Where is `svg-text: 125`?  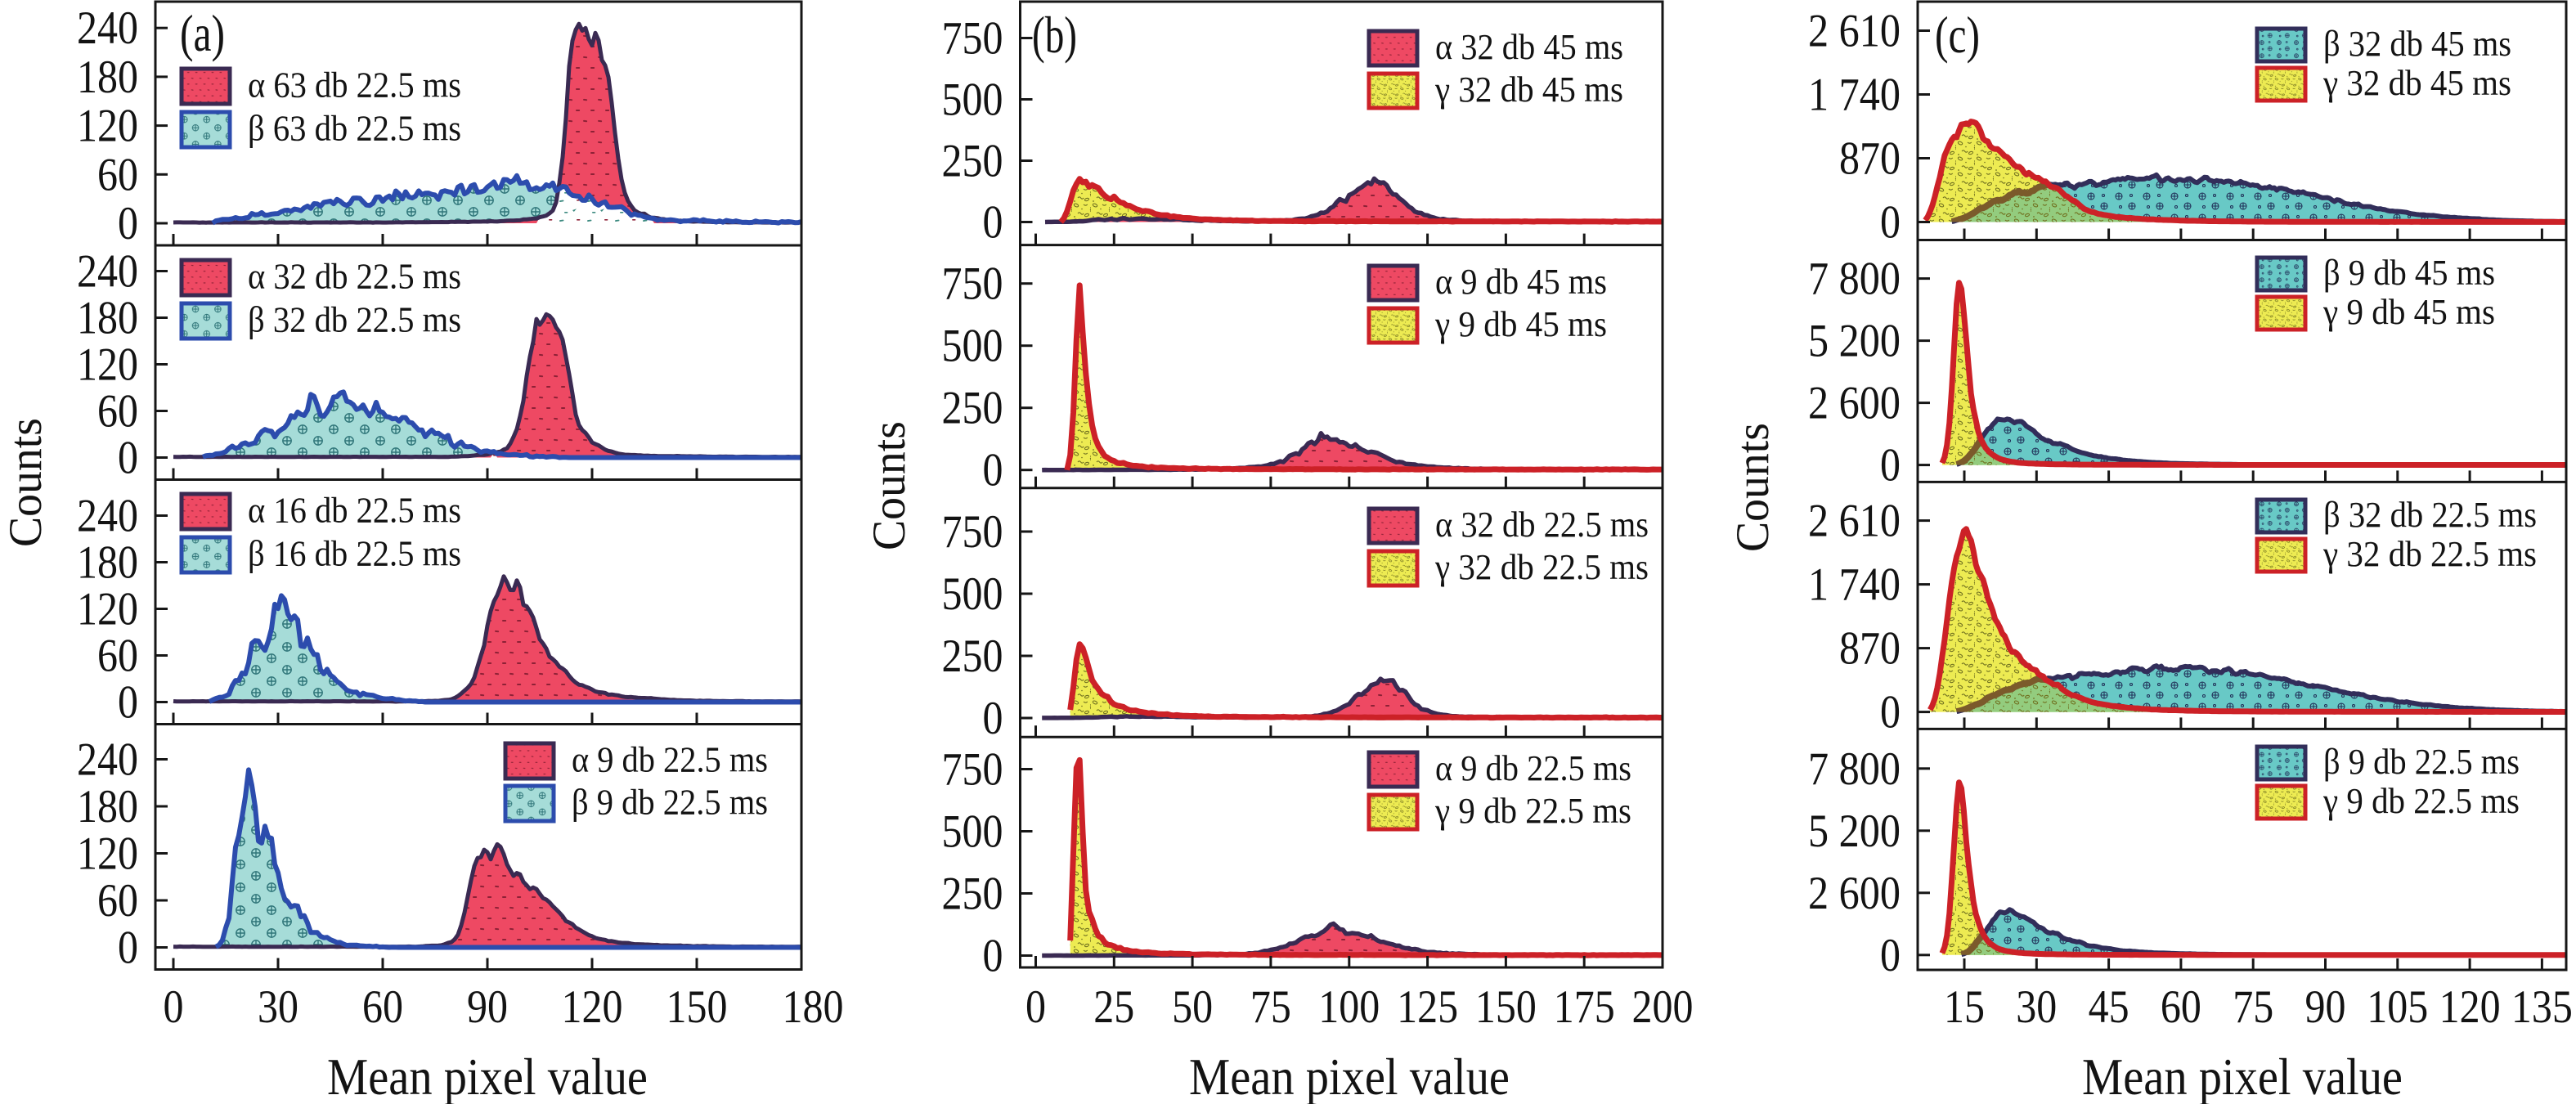 svg-text: 125 is located at coordinates (1427, 1007).